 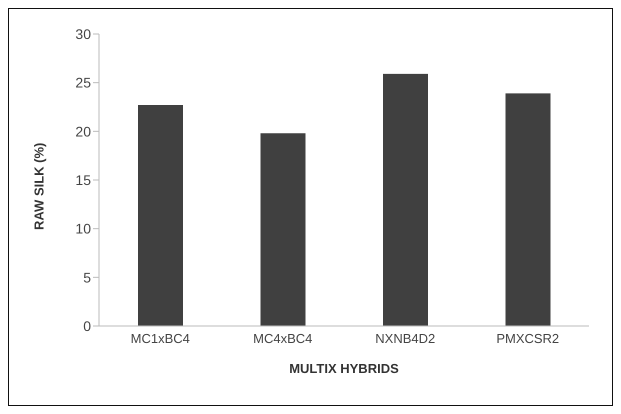 What do you see at coordinates (344, 368) in the screenshot?
I see `x-axis-title: MULTIX HYBRIDS` at bounding box center [344, 368].